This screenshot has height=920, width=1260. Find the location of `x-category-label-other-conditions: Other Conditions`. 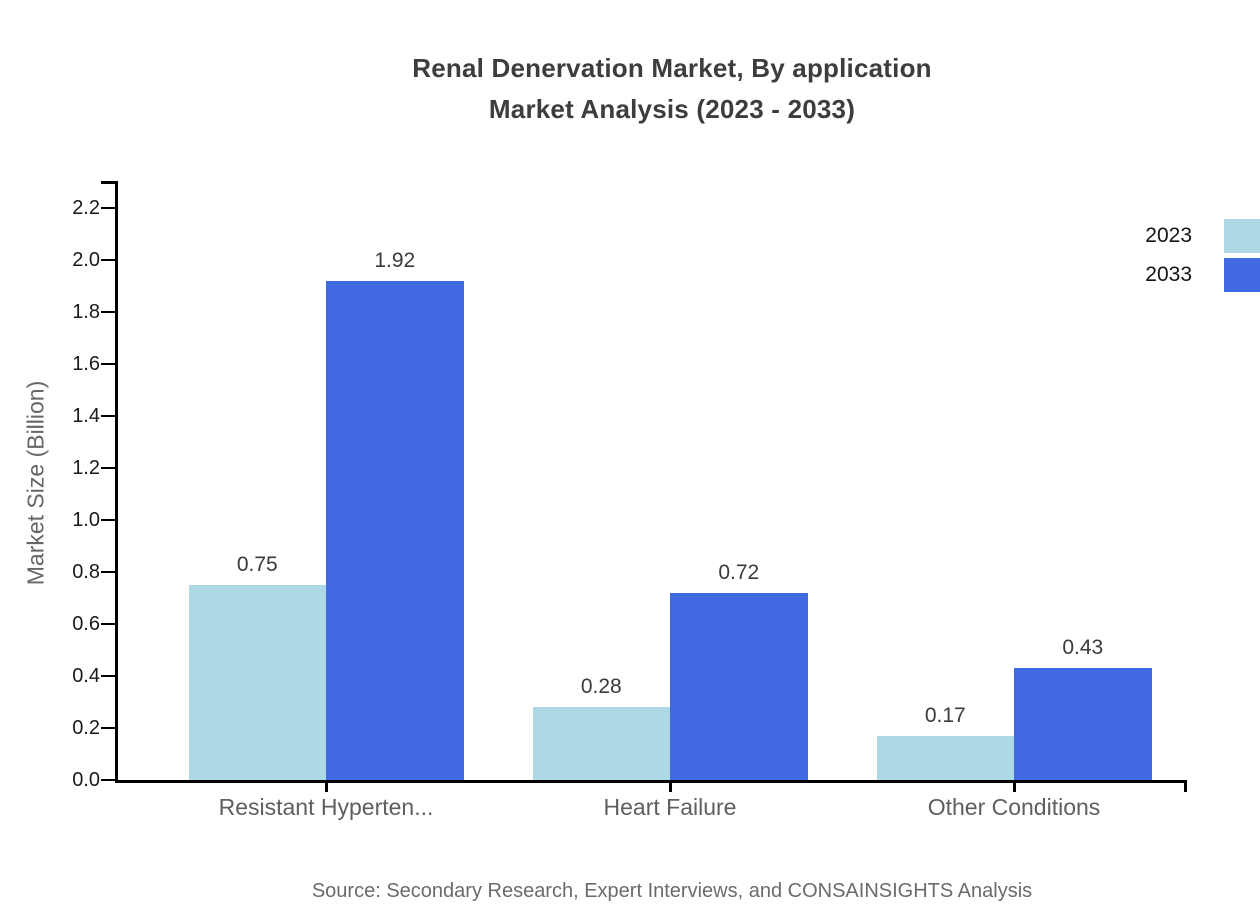

x-category-label-other-conditions: Other Conditions is located at coordinates (1014, 807).